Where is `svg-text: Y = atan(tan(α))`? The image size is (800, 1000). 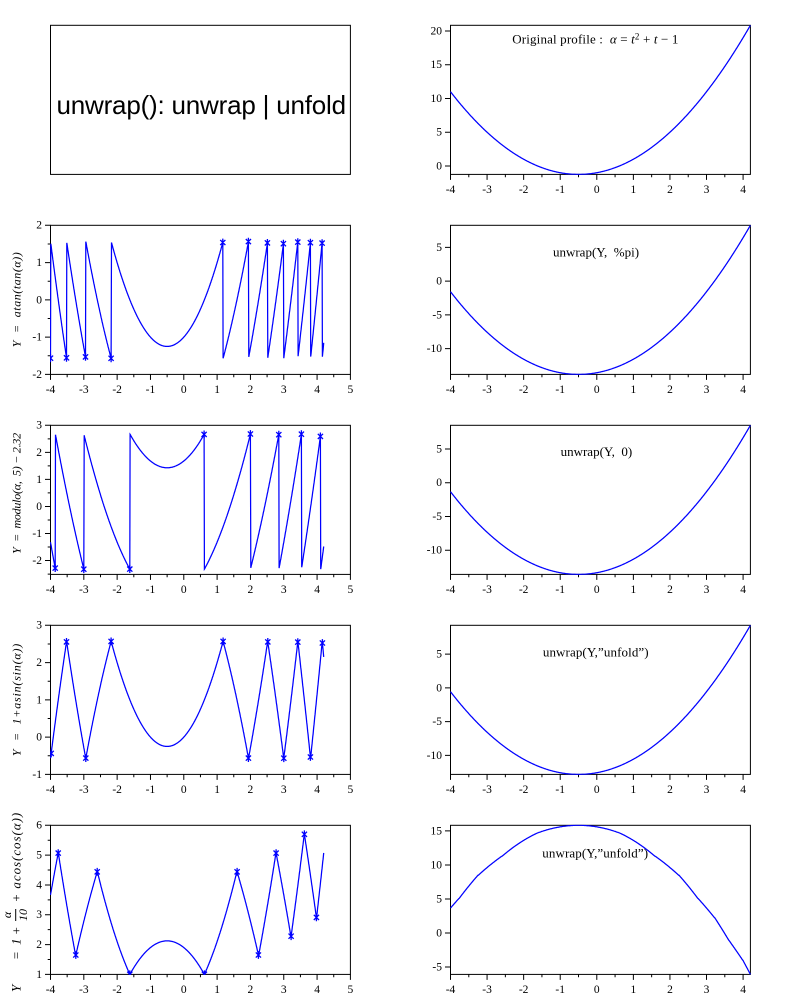
svg-text: Y = atan(tan(α)) is located at coordinates (17, 300).